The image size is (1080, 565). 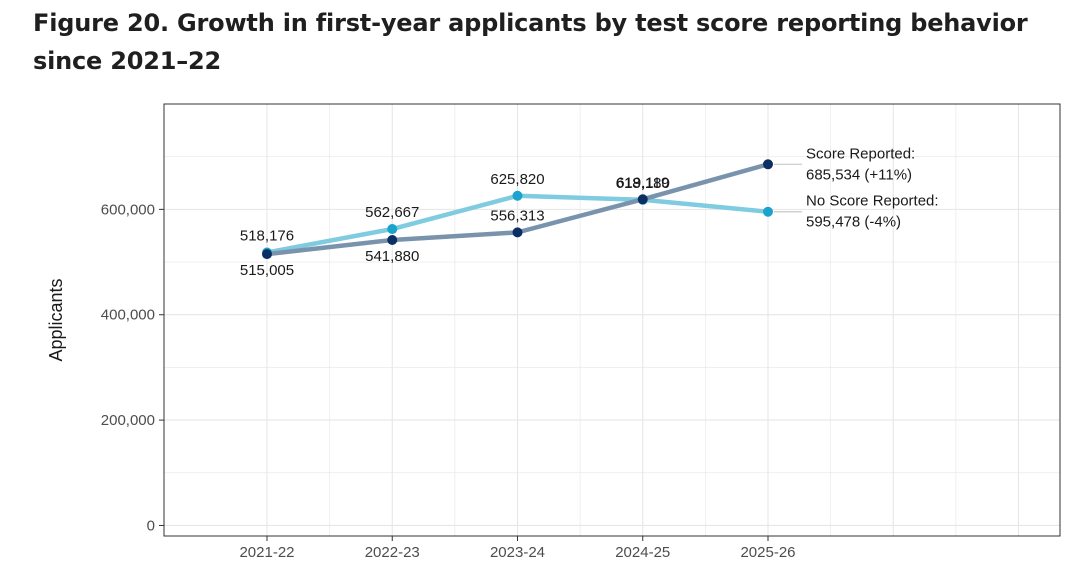 What do you see at coordinates (860, 153) in the screenshot?
I see `end-label-name: Score Reported:` at bounding box center [860, 153].